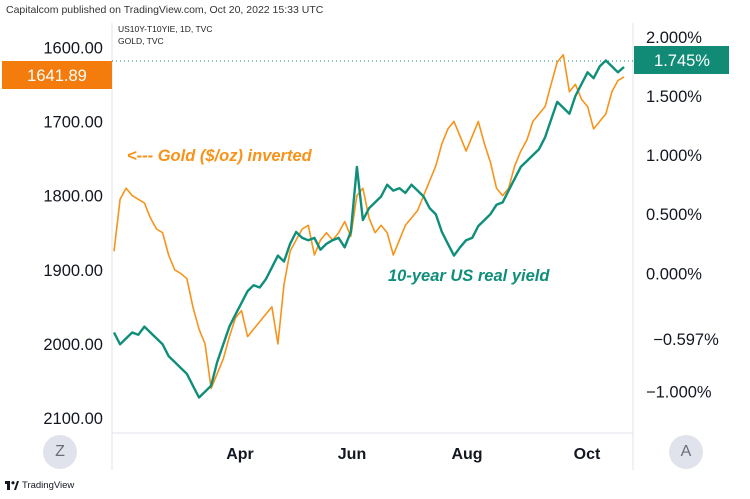  I want to click on left-axis-tick-label: 1700.00, so click(73, 122).